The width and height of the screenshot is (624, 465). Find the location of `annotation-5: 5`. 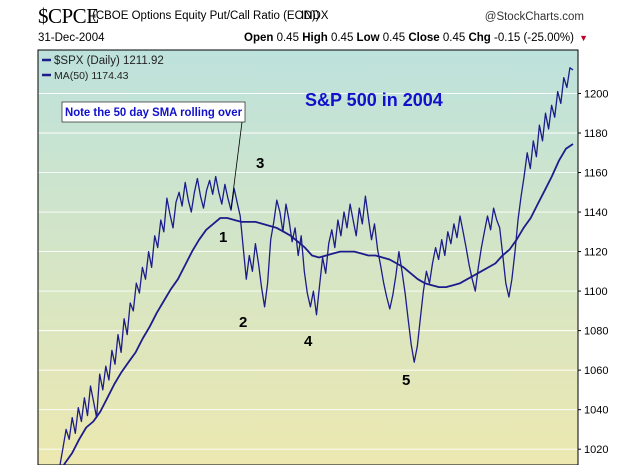

annotation-5: 5 is located at coordinates (406, 380).